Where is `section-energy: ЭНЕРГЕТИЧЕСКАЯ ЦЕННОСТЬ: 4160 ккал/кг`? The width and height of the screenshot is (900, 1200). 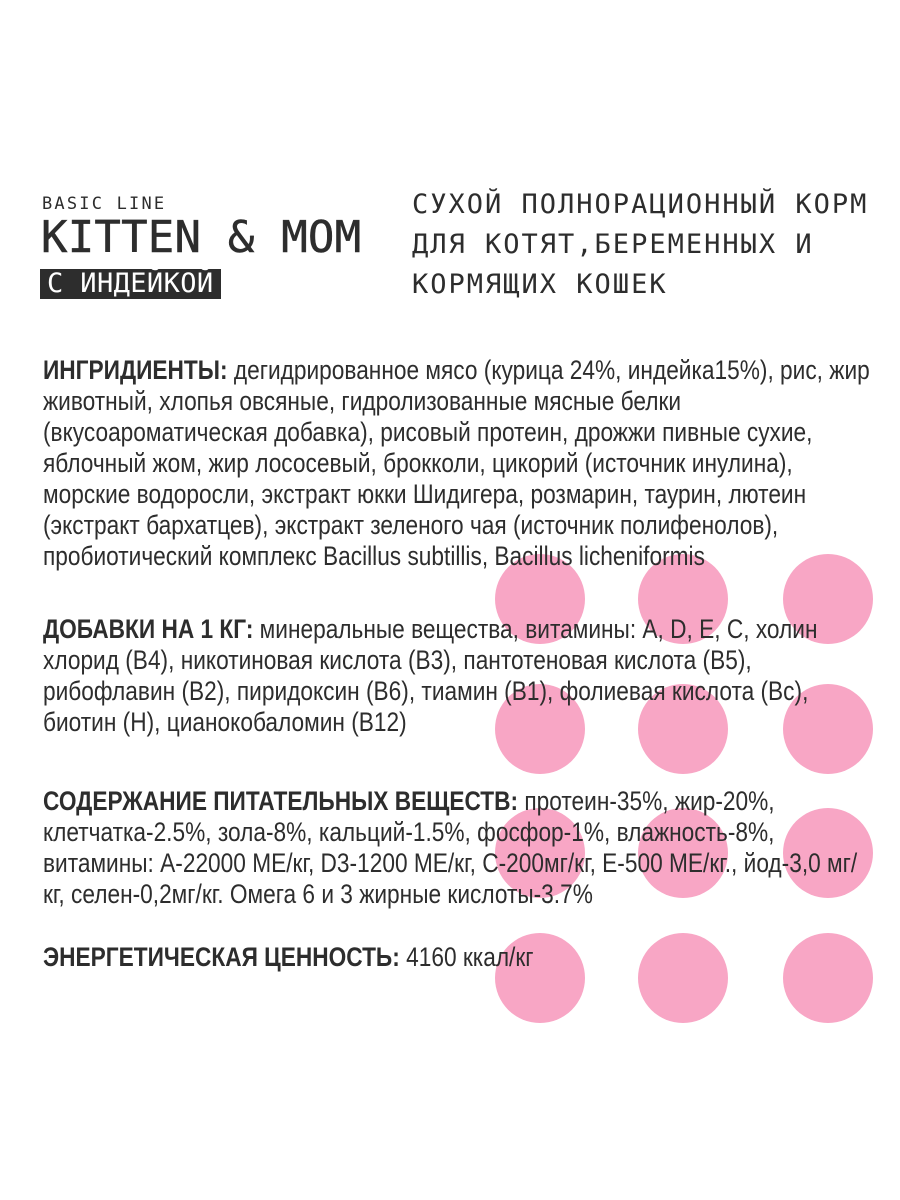
section-energy: ЭНЕРГЕТИЧЕСКАЯ ЦЕННОСТЬ: 4160 ккал/кг is located at coordinates (379, 957).